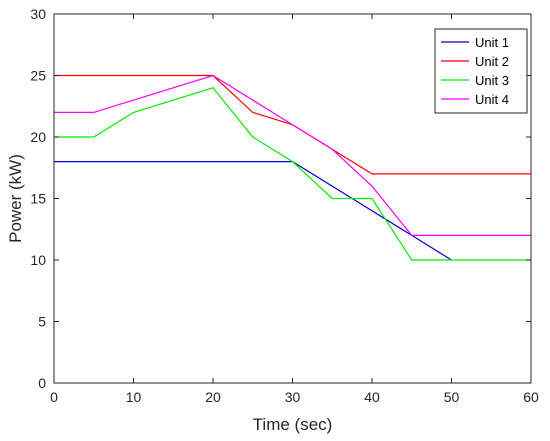 This screenshot has height=441, width=550. Describe the element at coordinates (492, 99) in the screenshot. I see `legend-entry: Unit 4` at that location.